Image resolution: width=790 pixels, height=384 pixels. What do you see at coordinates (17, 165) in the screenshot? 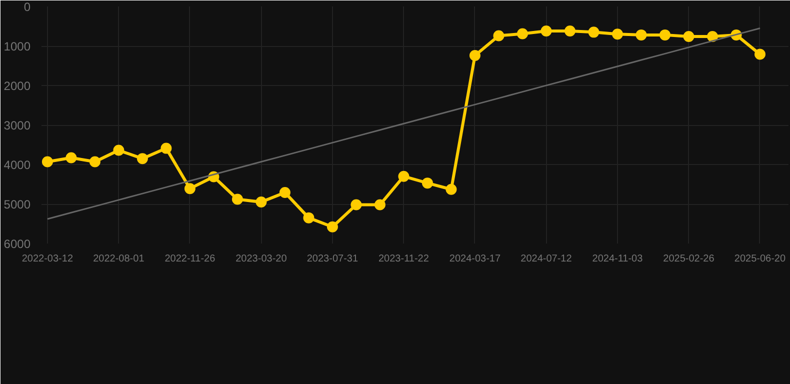
I see `y-tick-label: 4000` at bounding box center [17, 165].